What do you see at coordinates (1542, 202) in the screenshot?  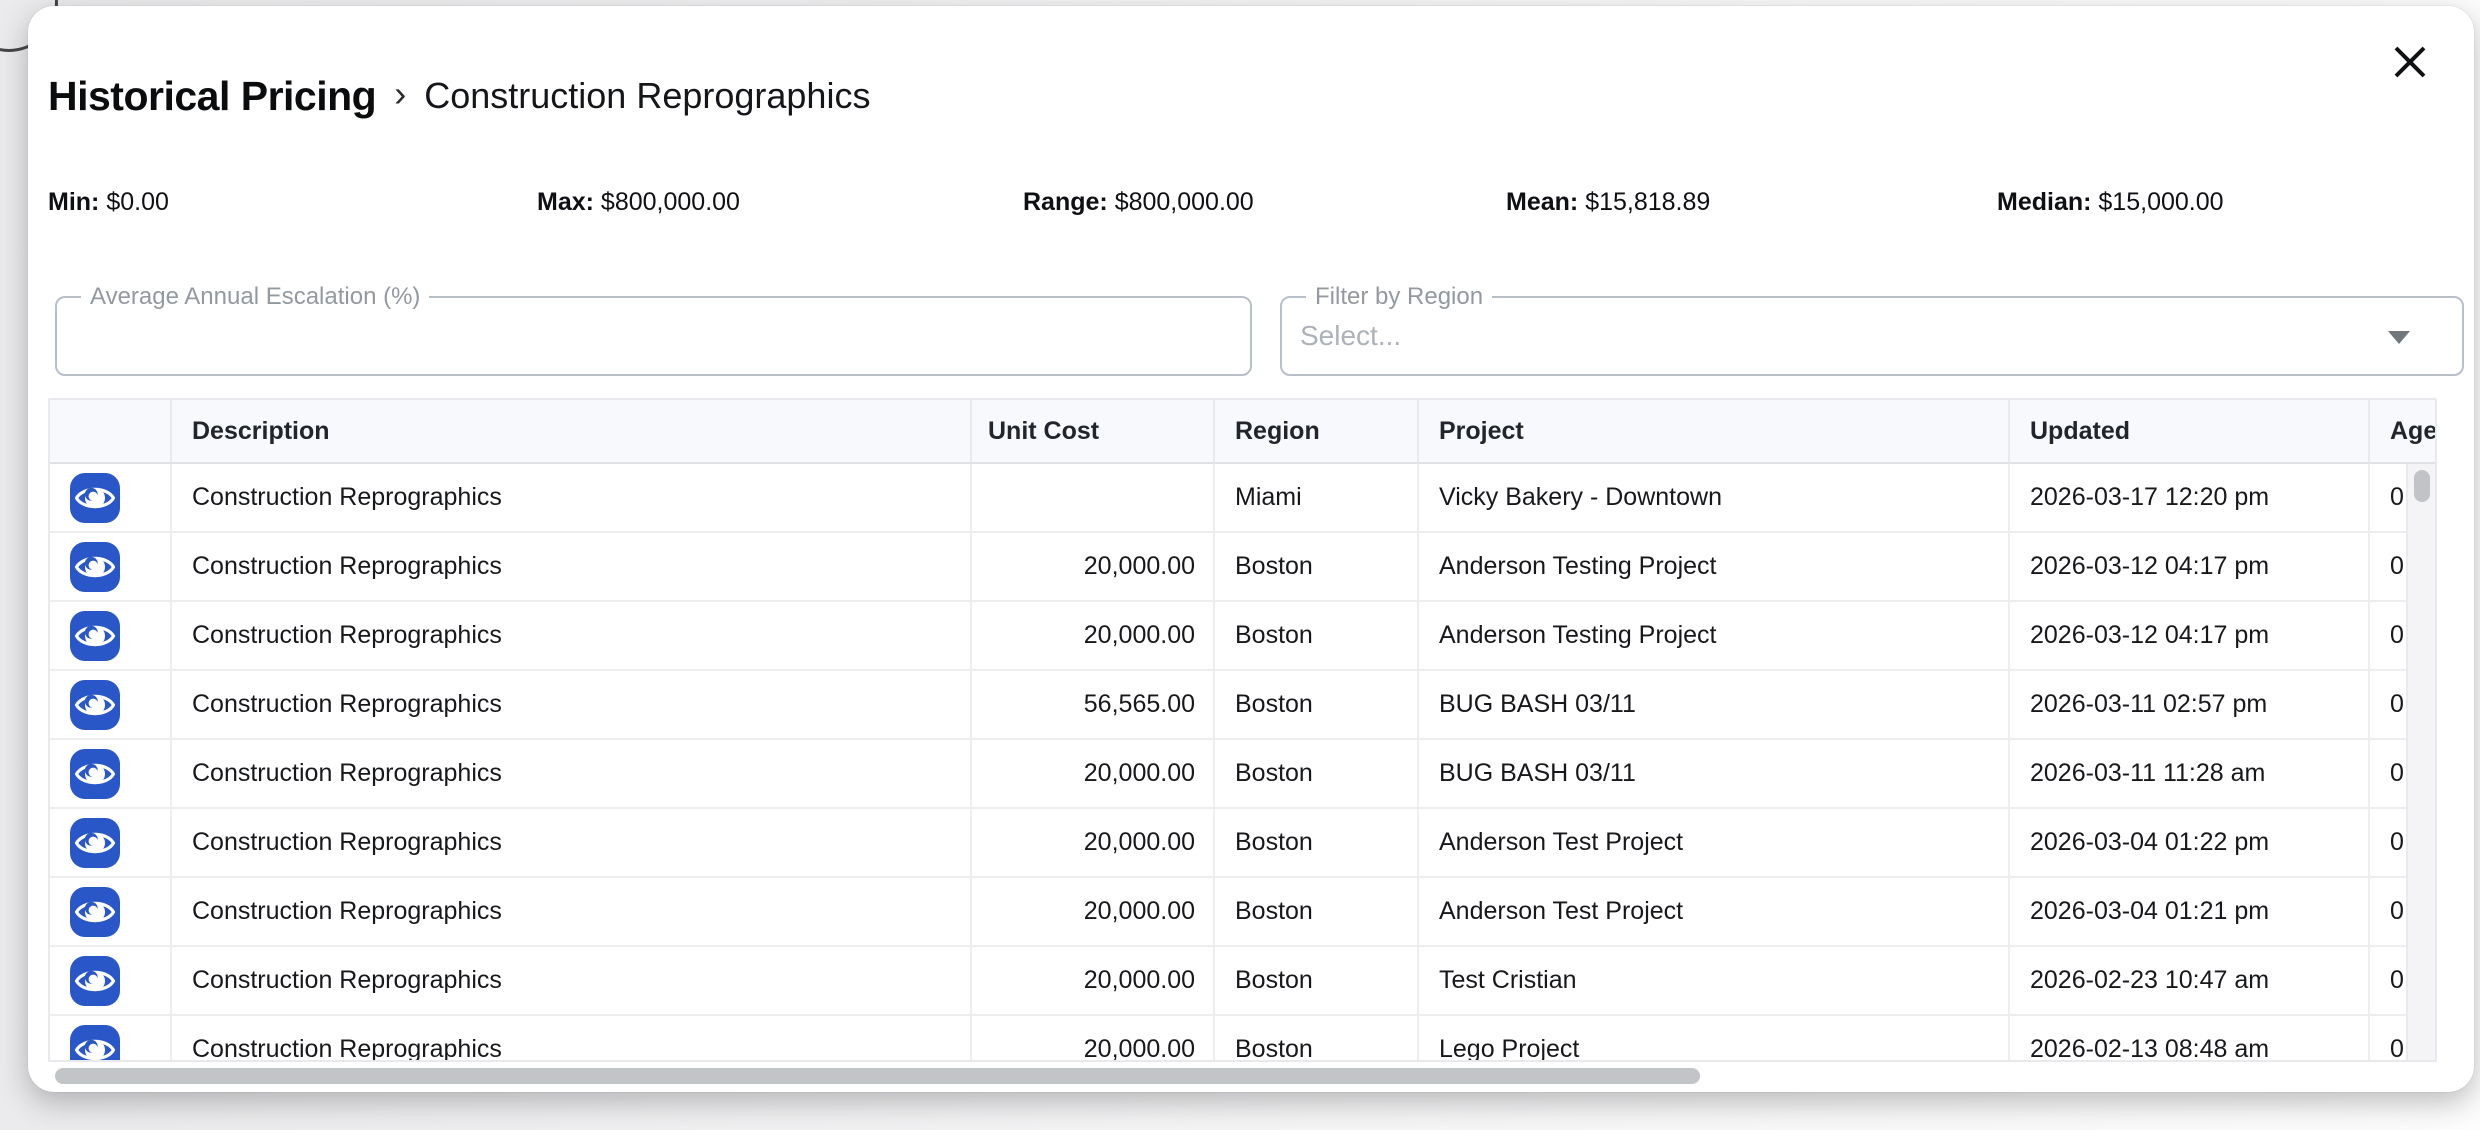 I see `stat-mean-label: Mean:` at bounding box center [1542, 202].